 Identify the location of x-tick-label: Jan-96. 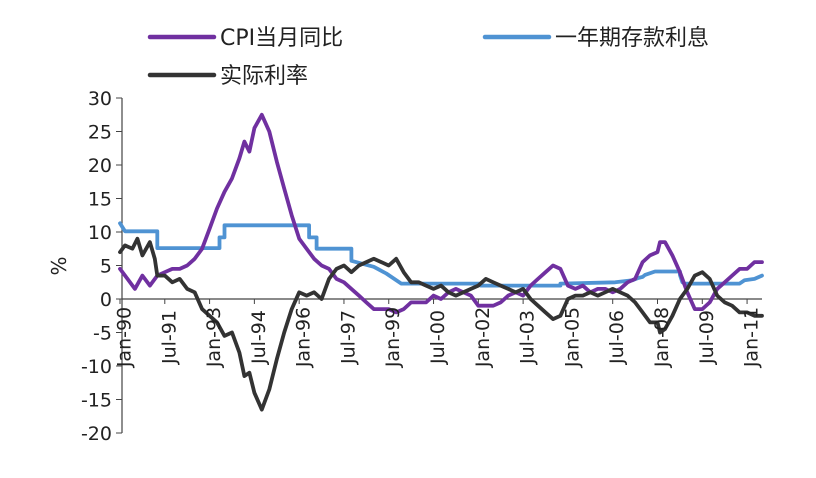
(304, 337).